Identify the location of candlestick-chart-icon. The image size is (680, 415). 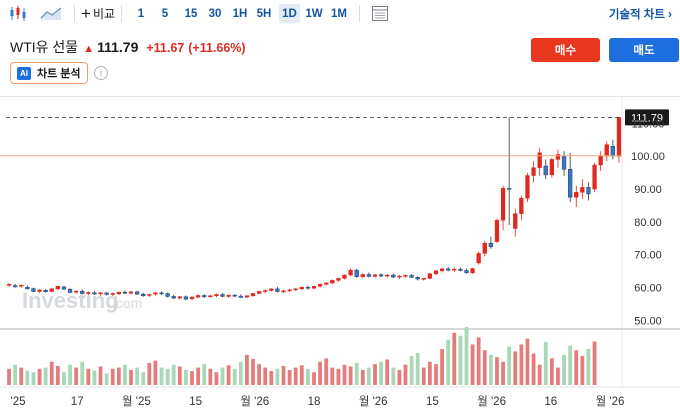
(18, 13).